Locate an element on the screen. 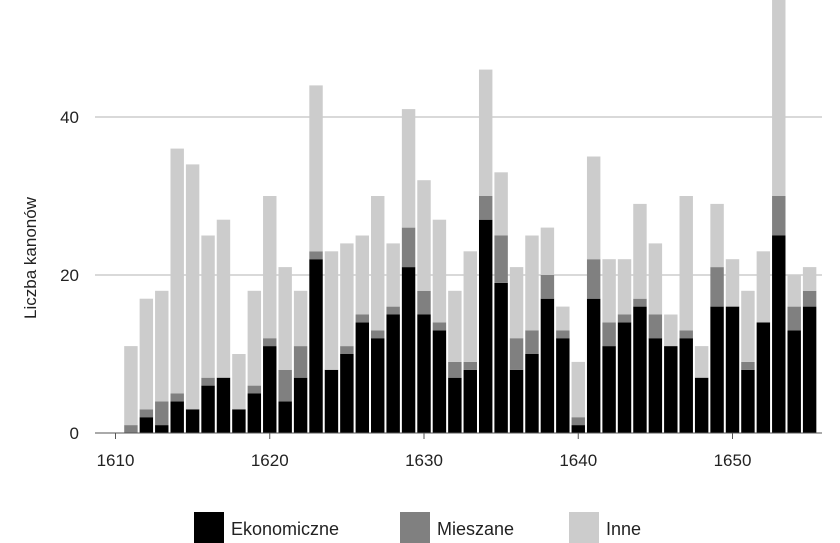 The width and height of the screenshot is (840, 543). legend-swatch-inne is located at coordinates (584, 527).